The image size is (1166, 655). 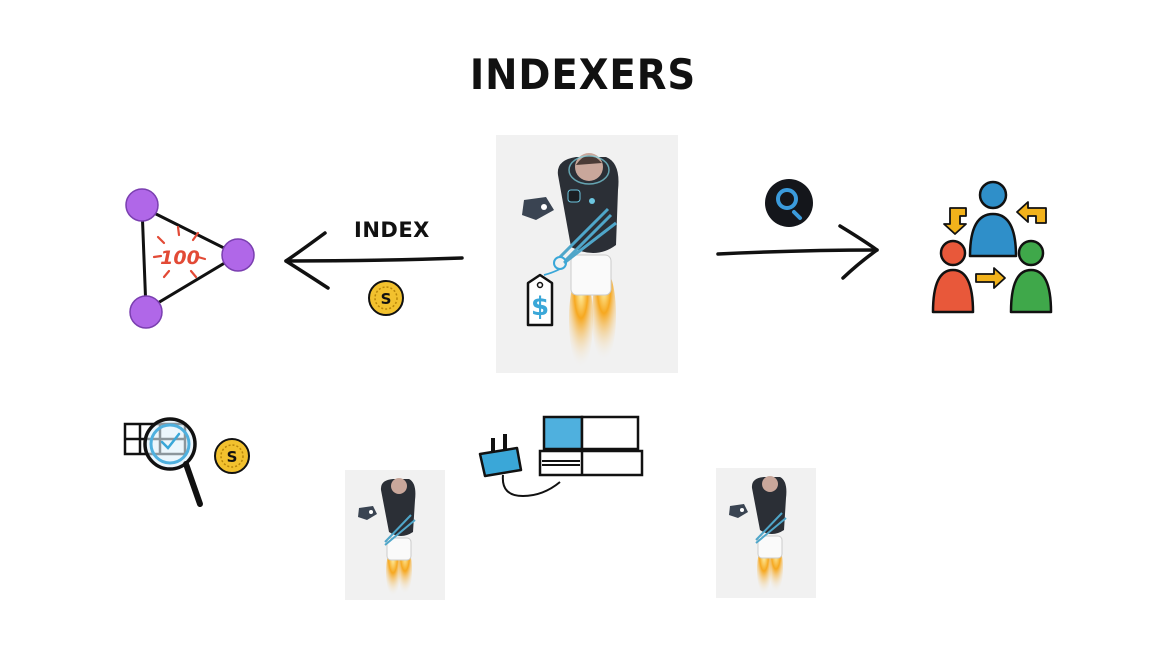 What do you see at coordinates (392, 230) in the screenshot?
I see `index-label: INDEX` at bounding box center [392, 230].